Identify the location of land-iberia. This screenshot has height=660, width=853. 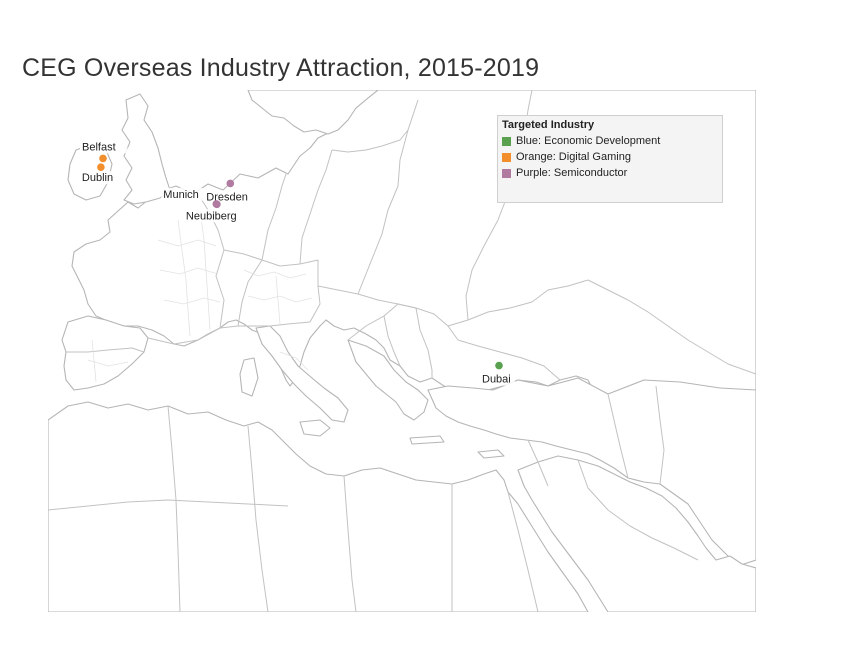
(105, 353).